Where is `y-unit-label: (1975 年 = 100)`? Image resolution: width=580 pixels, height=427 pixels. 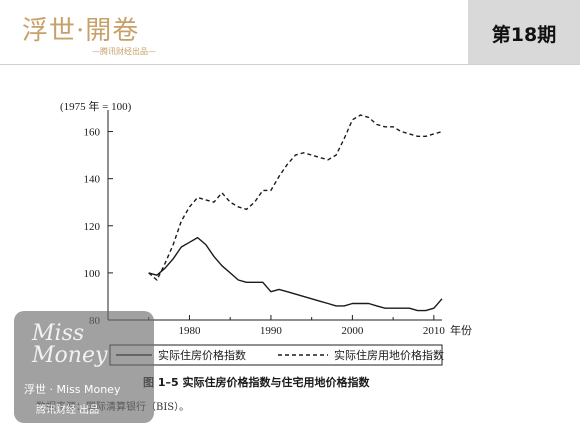 y-unit-label: (1975 年 = 100) is located at coordinates (96, 106).